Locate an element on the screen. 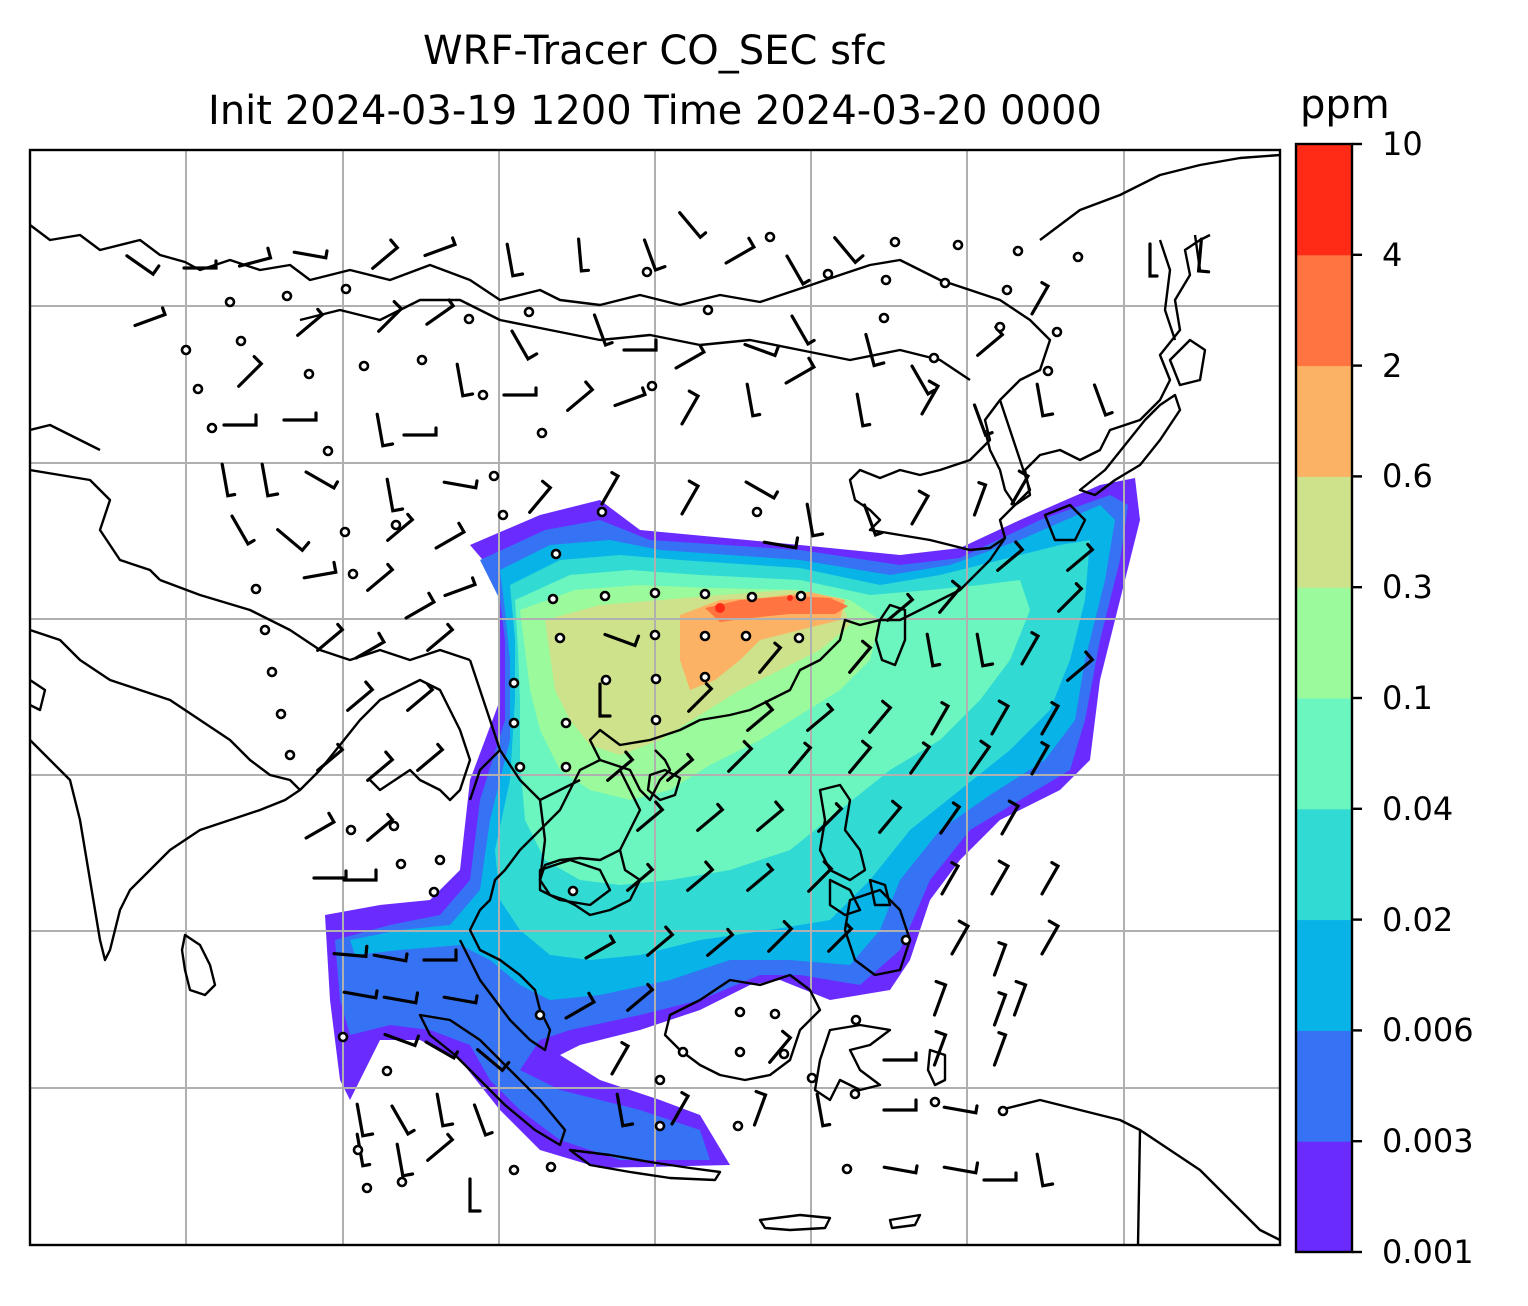 Image resolution: width=1528 pixels, height=1306 pixels. colorbar-unit-label: ppm is located at coordinates (1345, 105).